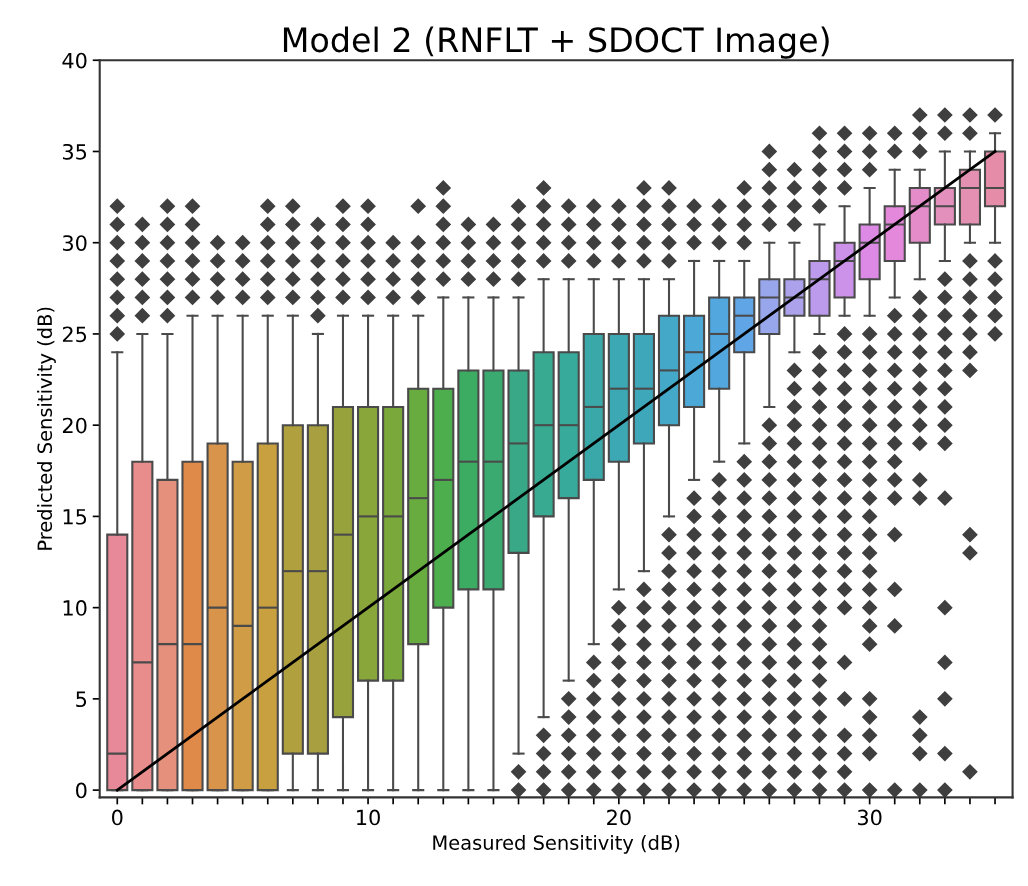 This screenshot has width=1028, height=886. I want to click on y-tick-label: 40, so click(74, 60).